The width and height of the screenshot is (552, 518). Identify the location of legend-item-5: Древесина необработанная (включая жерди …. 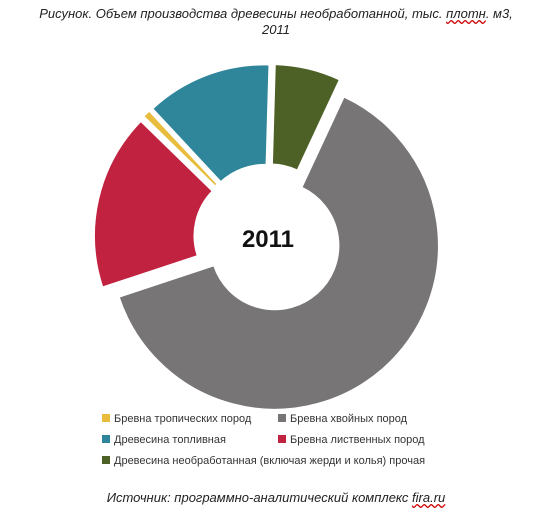
(263, 461).